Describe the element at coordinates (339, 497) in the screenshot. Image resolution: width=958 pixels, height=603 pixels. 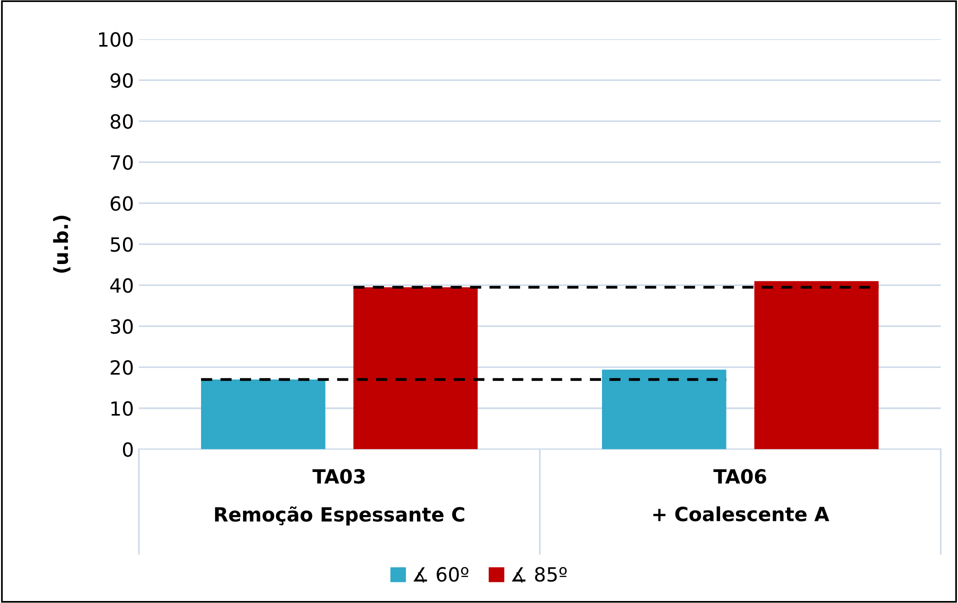
I see `x-tick-label: TA03 Remoção Espessante C` at that location.